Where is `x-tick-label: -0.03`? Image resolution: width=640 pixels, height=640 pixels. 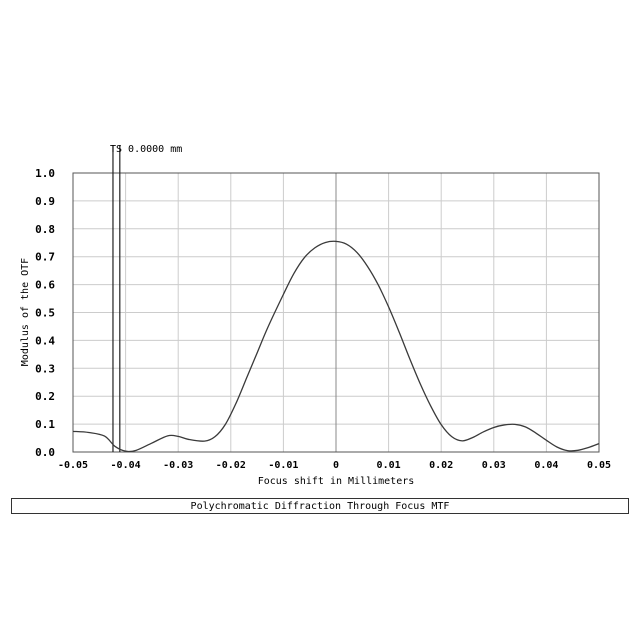 x-tick-label: -0.03 is located at coordinates (178, 465).